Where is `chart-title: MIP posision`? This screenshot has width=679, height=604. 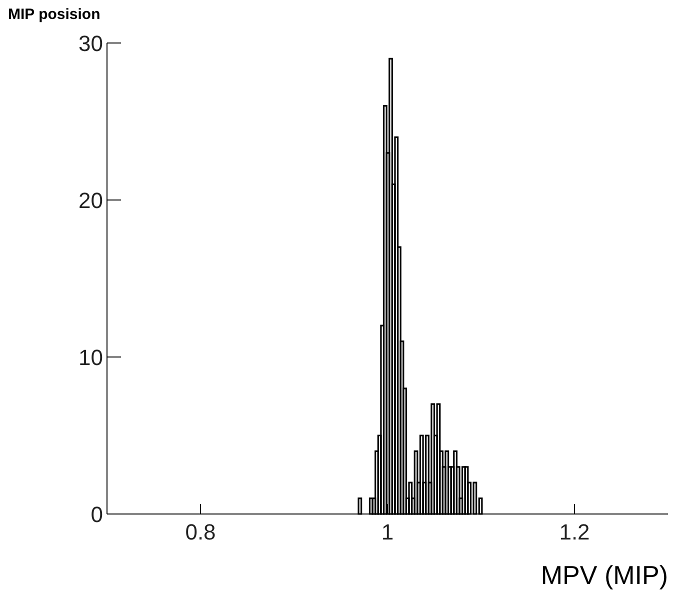 chart-title: MIP posision is located at coordinates (54, 14).